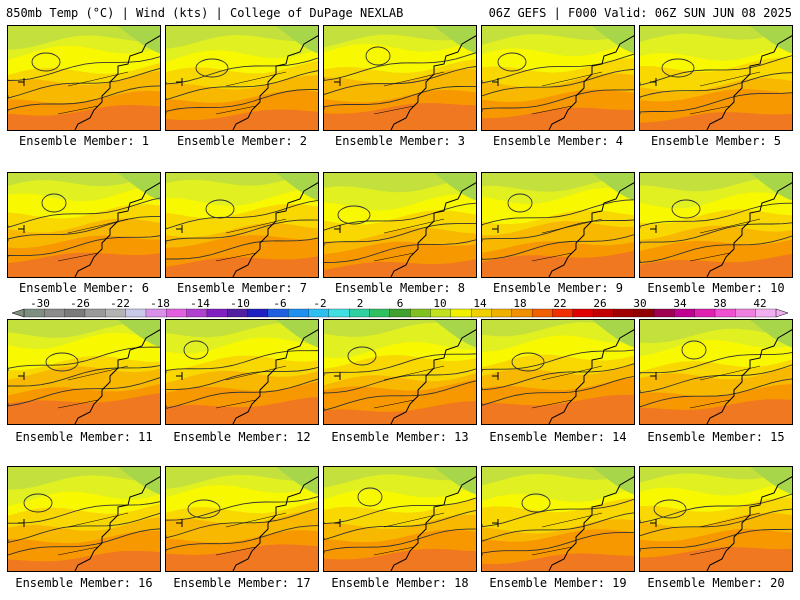  What do you see at coordinates (558, 141) in the screenshot?
I see `ensemble-member-caption: Ensemble Member: 4` at bounding box center [558, 141].